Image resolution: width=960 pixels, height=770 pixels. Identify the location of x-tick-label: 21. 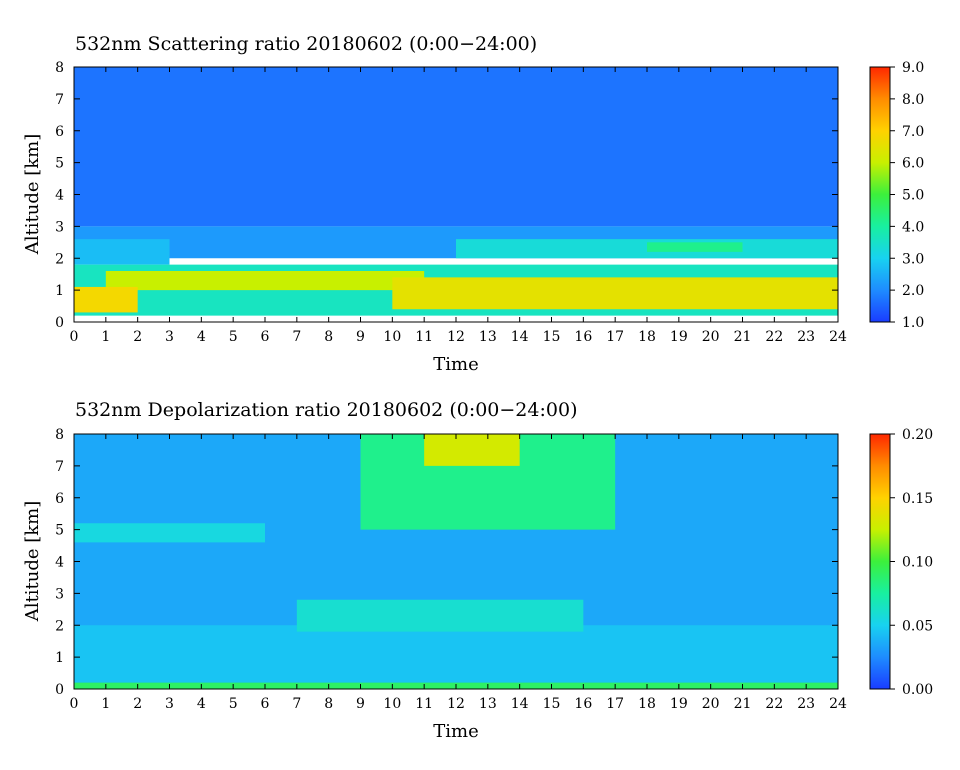
(743, 337).